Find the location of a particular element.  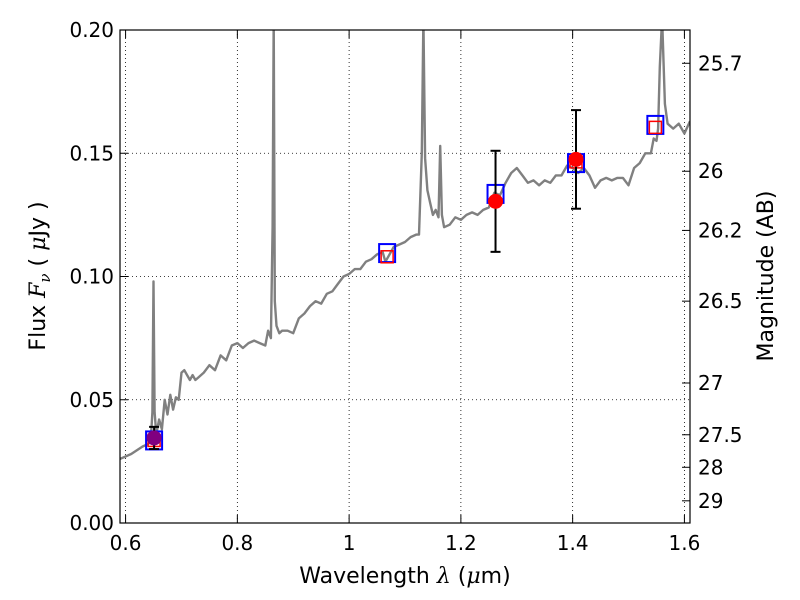

y-tick-label: 0.10 is located at coordinates (91, 277).